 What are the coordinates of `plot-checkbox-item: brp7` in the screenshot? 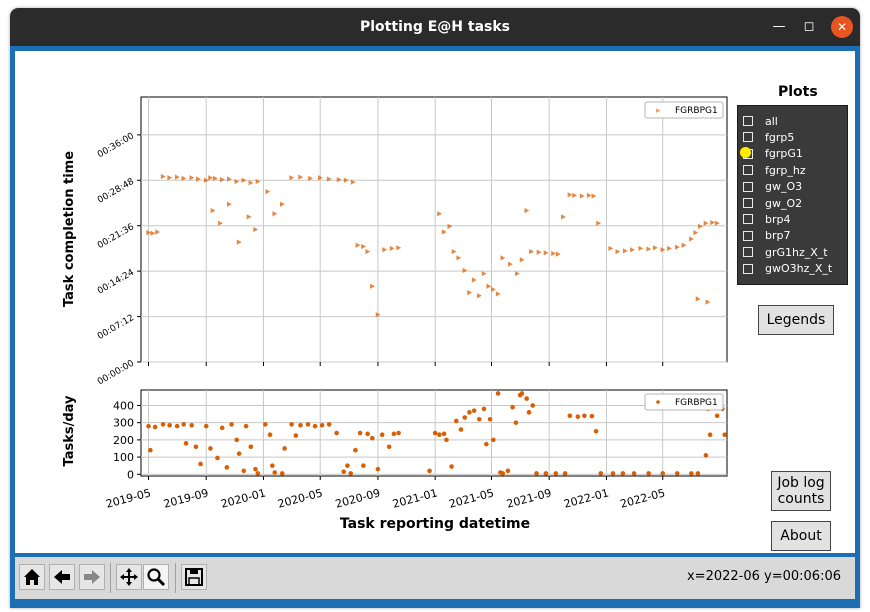 It's located at (767, 236).